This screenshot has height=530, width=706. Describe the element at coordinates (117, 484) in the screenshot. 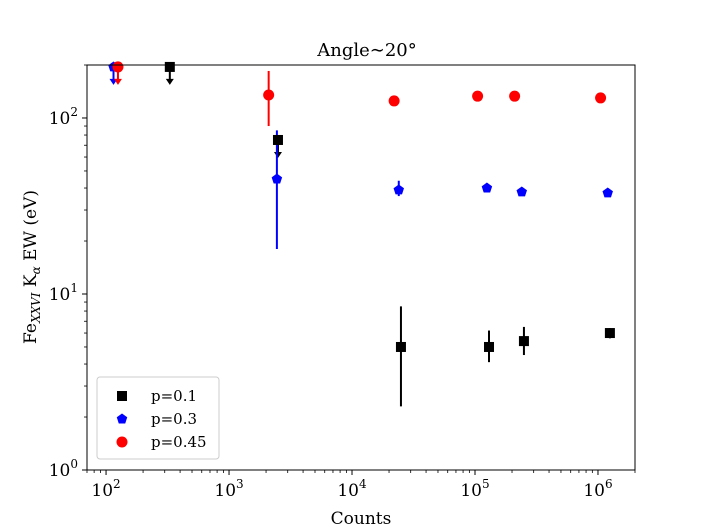

I see `x-tick-exponent: 2` at that location.